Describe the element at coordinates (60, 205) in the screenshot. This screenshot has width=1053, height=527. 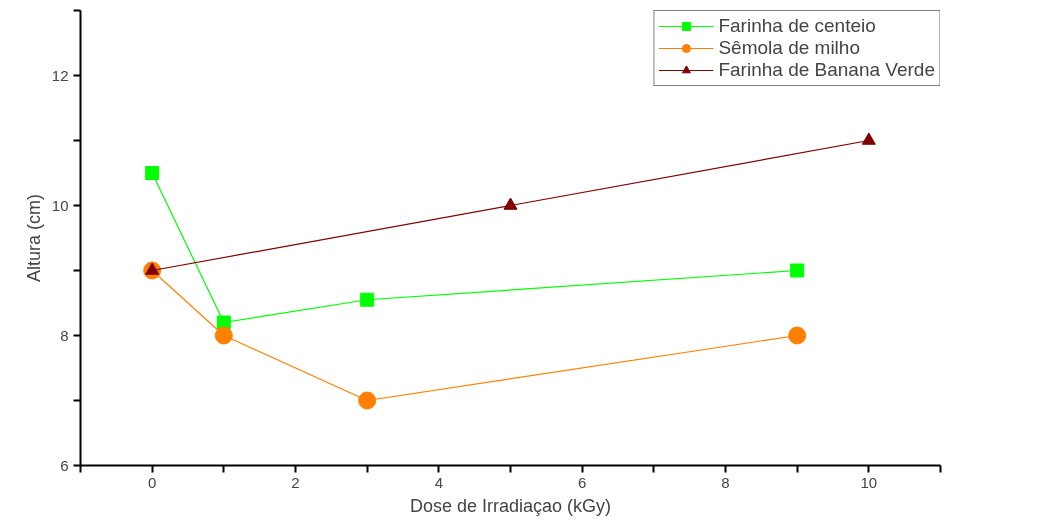
I see `y-tick-label: 10` at that location.